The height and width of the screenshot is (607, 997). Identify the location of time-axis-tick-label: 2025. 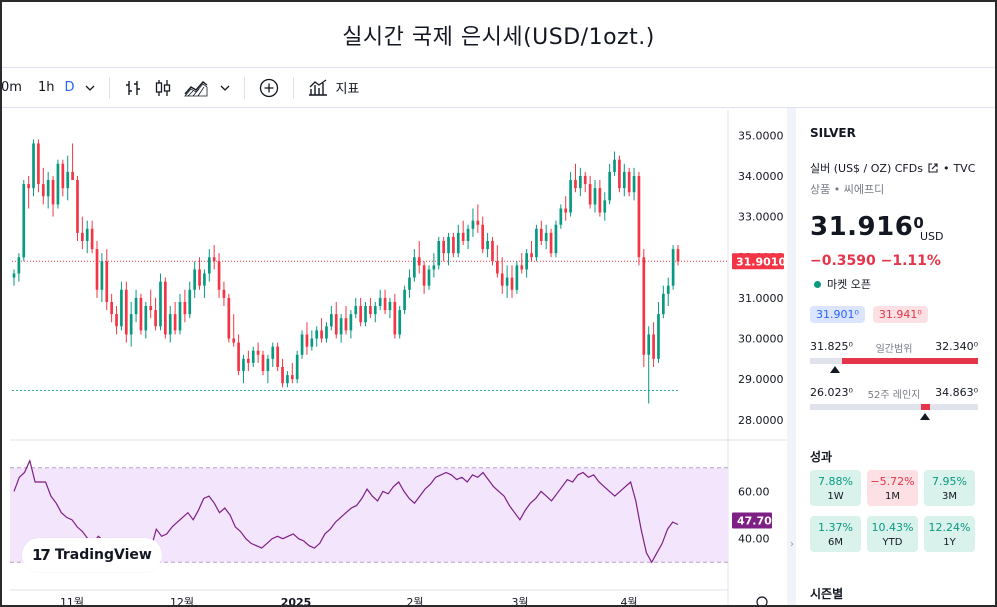
(296, 601).